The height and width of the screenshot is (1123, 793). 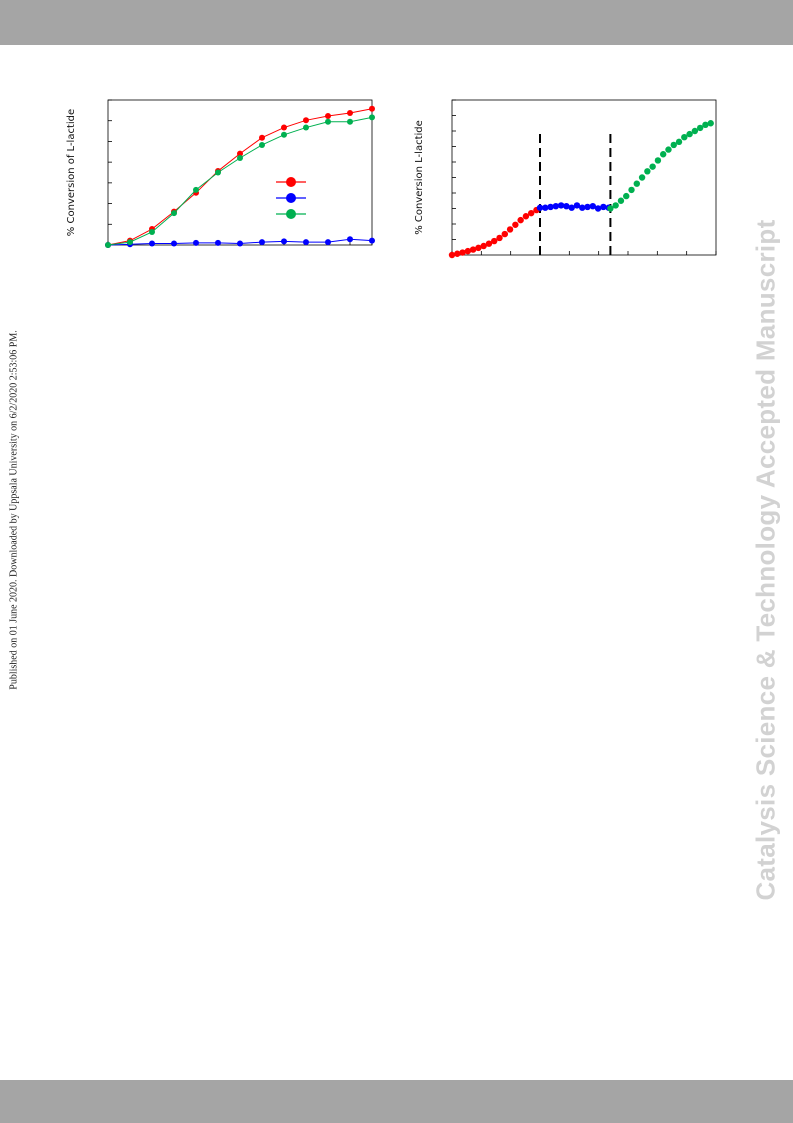 I want to click on plot-frame, so click(x=584, y=177).